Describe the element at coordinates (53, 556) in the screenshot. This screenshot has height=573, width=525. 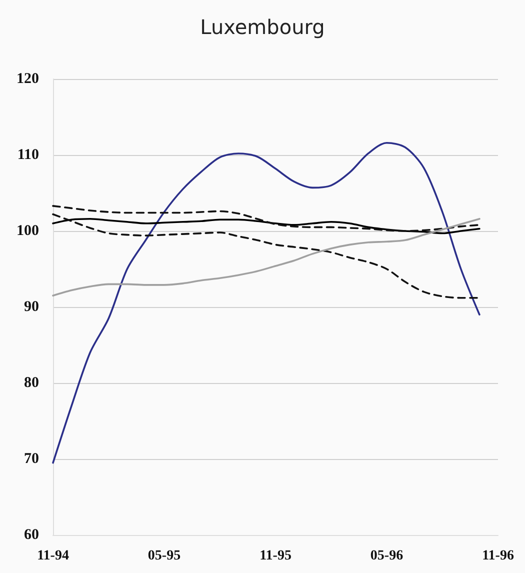
I see `x-tick-label: 11-94` at that location.